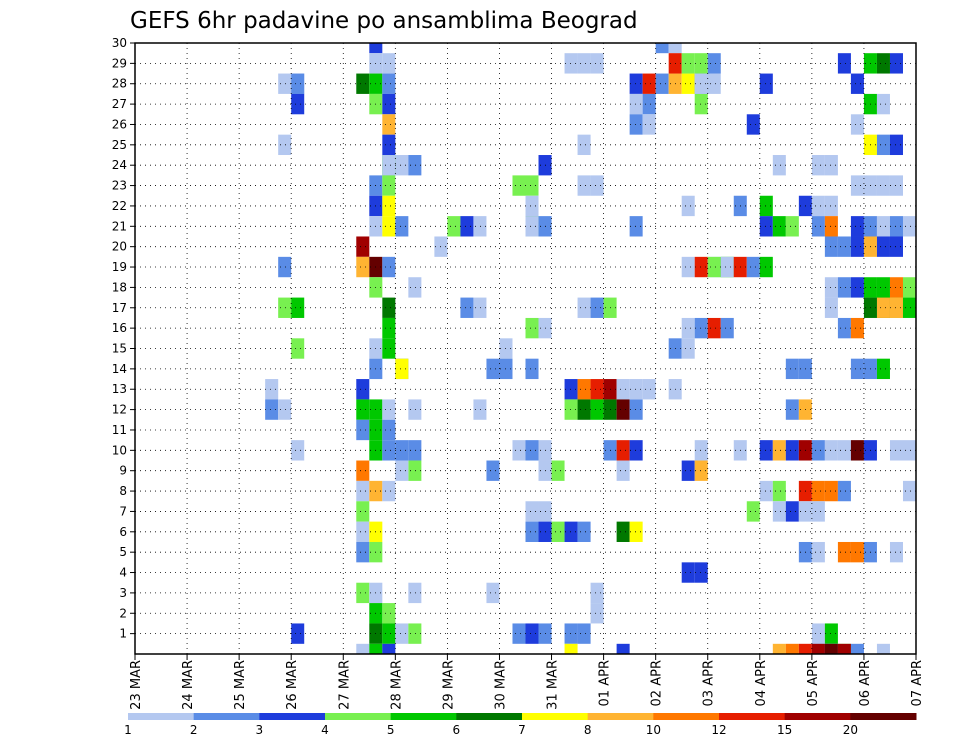  Describe the element at coordinates (384, 21) in the screenshot. I see `chart-title: GEFS 6hr padavine po ansamblima Beograd` at that location.